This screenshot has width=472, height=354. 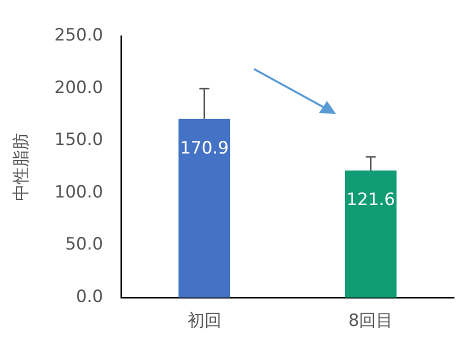 I want to click on y-tick-label: 250.0, so click(x=79, y=36).